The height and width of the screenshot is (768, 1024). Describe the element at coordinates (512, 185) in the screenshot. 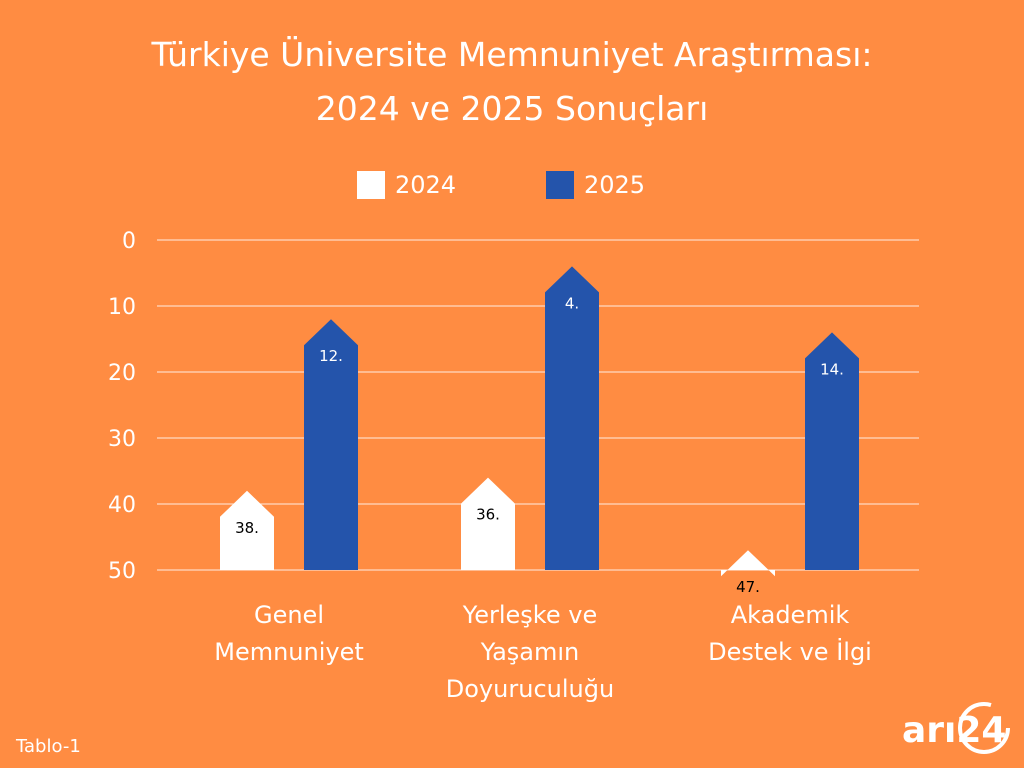

I see `legend: 2024 2025` at that location.